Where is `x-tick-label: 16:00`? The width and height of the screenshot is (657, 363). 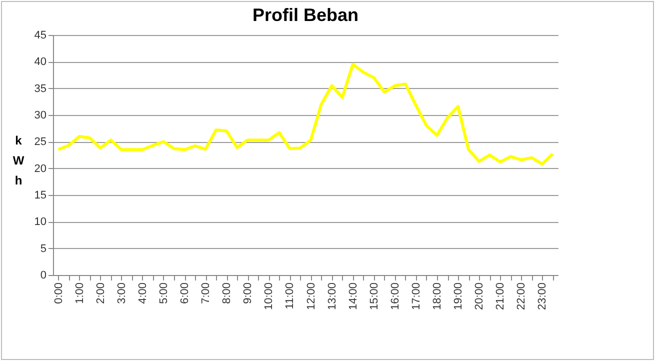
x-tick-label: 16:00 is located at coordinates (395, 296).